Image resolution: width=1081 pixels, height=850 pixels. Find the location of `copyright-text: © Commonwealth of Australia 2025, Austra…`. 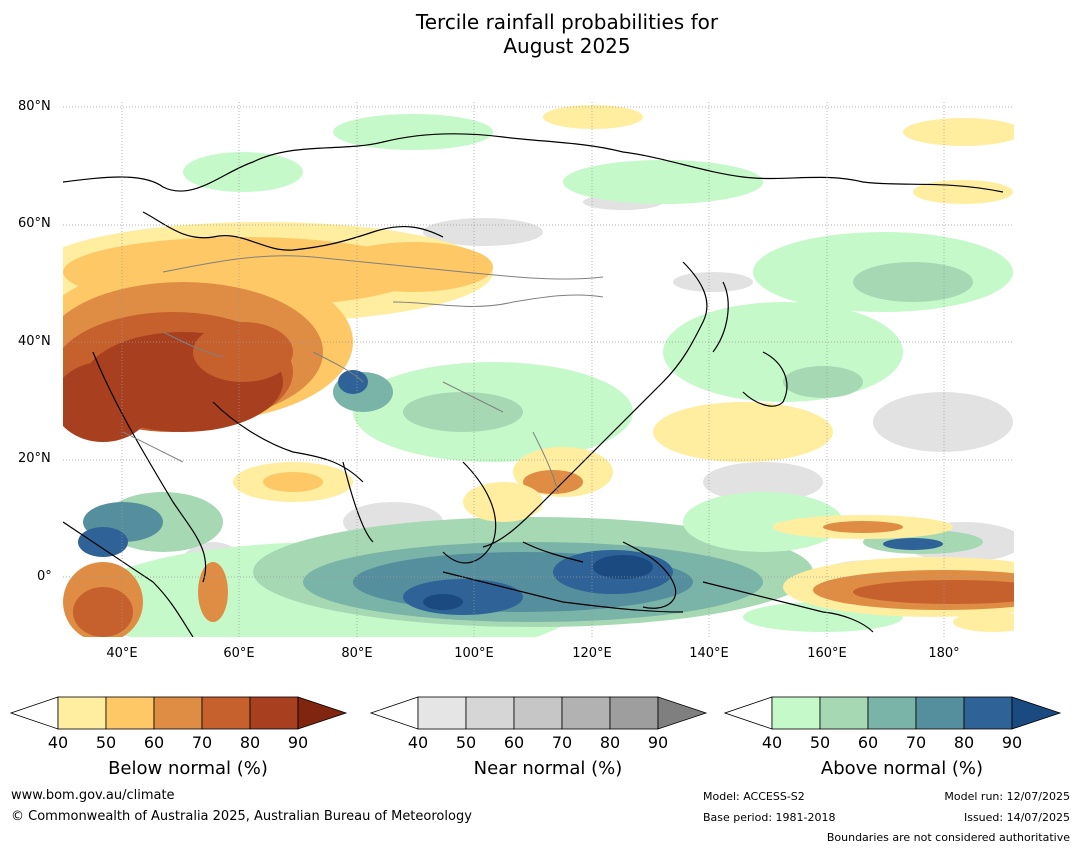

copyright-text: © Commonwealth of Australia 2025, Austra… is located at coordinates (241, 816).